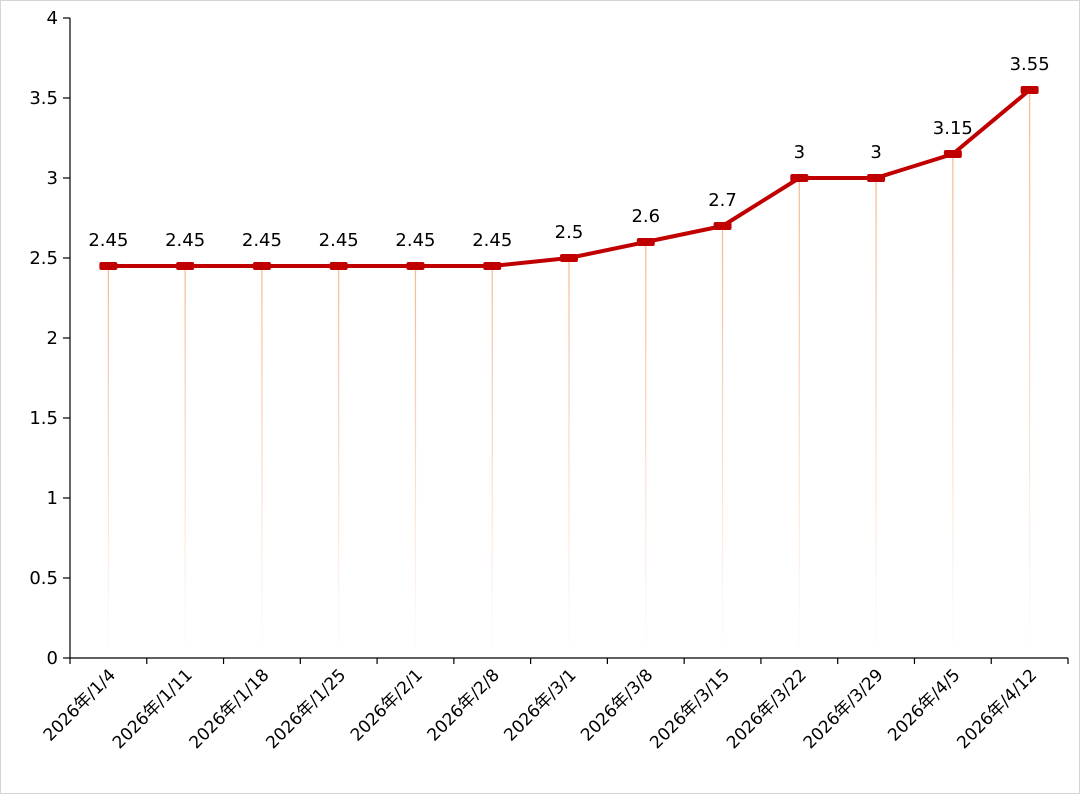  Describe the element at coordinates (80, 705) in the screenshot. I see `x-tick-label: 2026年/1/4` at that location.